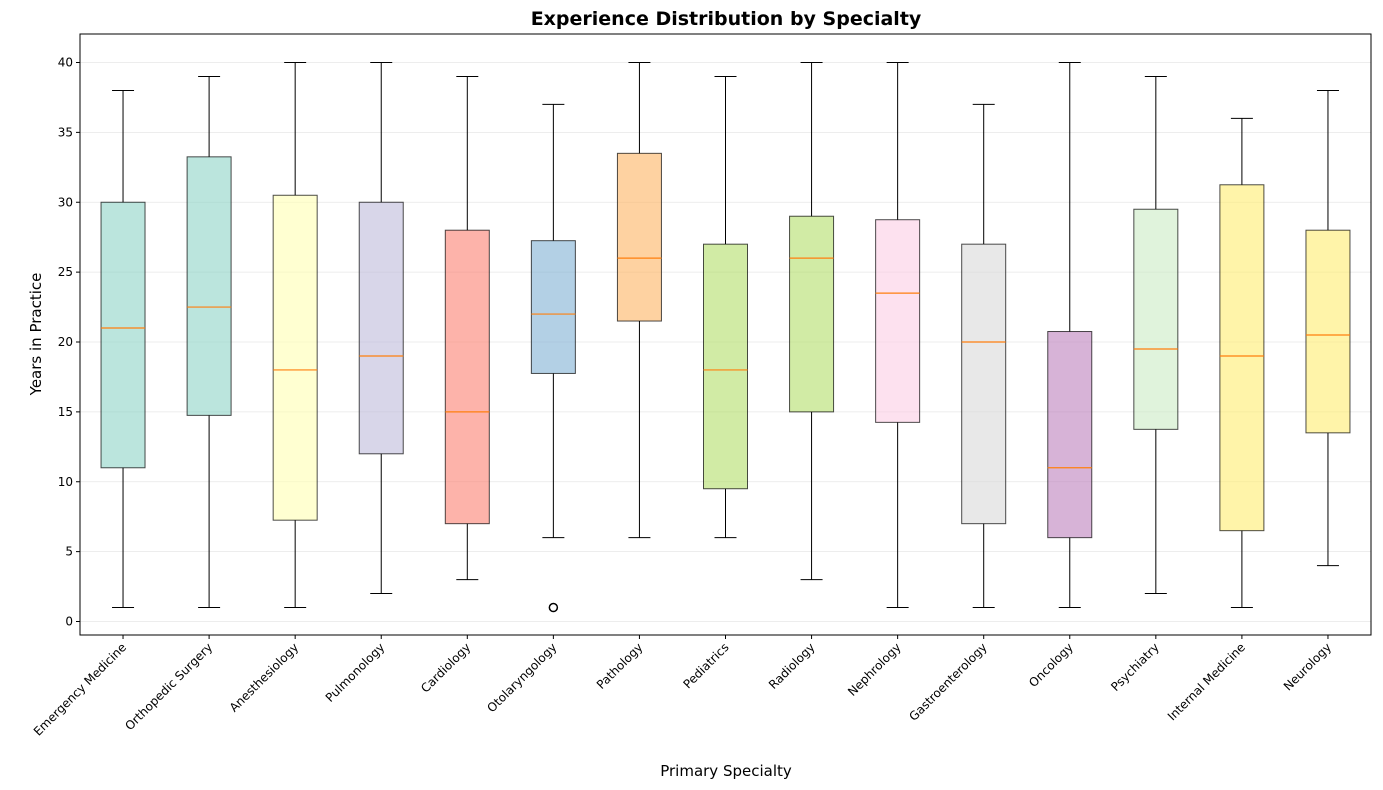  What do you see at coordinates (792, 666) in the screenshot?
I see `x-tick-label: Radiology` at bounding box center [792, 666].